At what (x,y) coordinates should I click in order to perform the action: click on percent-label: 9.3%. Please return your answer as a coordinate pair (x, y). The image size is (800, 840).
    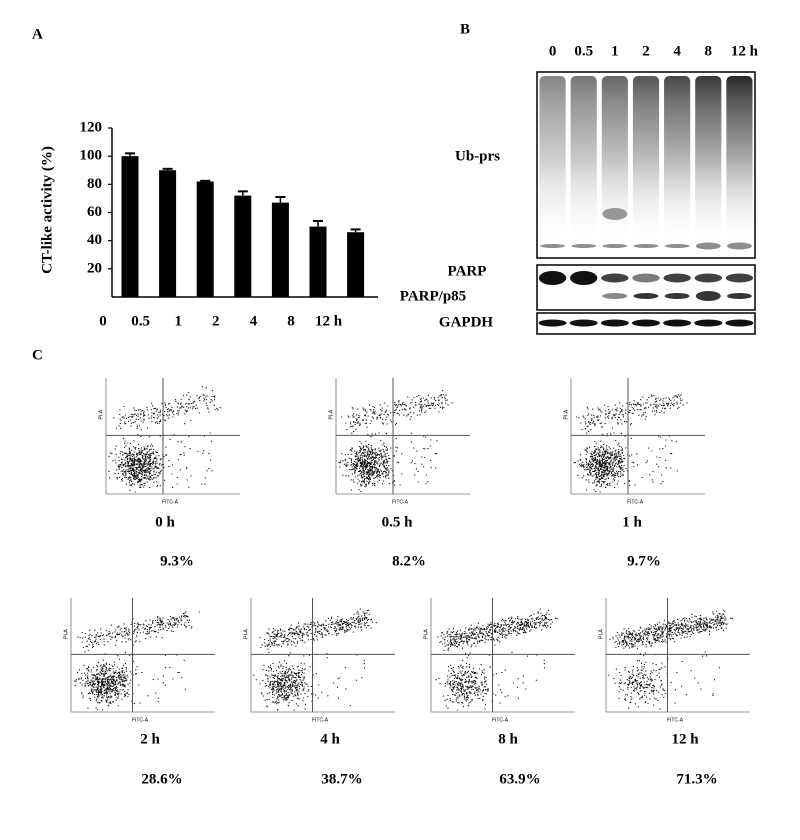
    Looking at the image, I should click on (177, 561).